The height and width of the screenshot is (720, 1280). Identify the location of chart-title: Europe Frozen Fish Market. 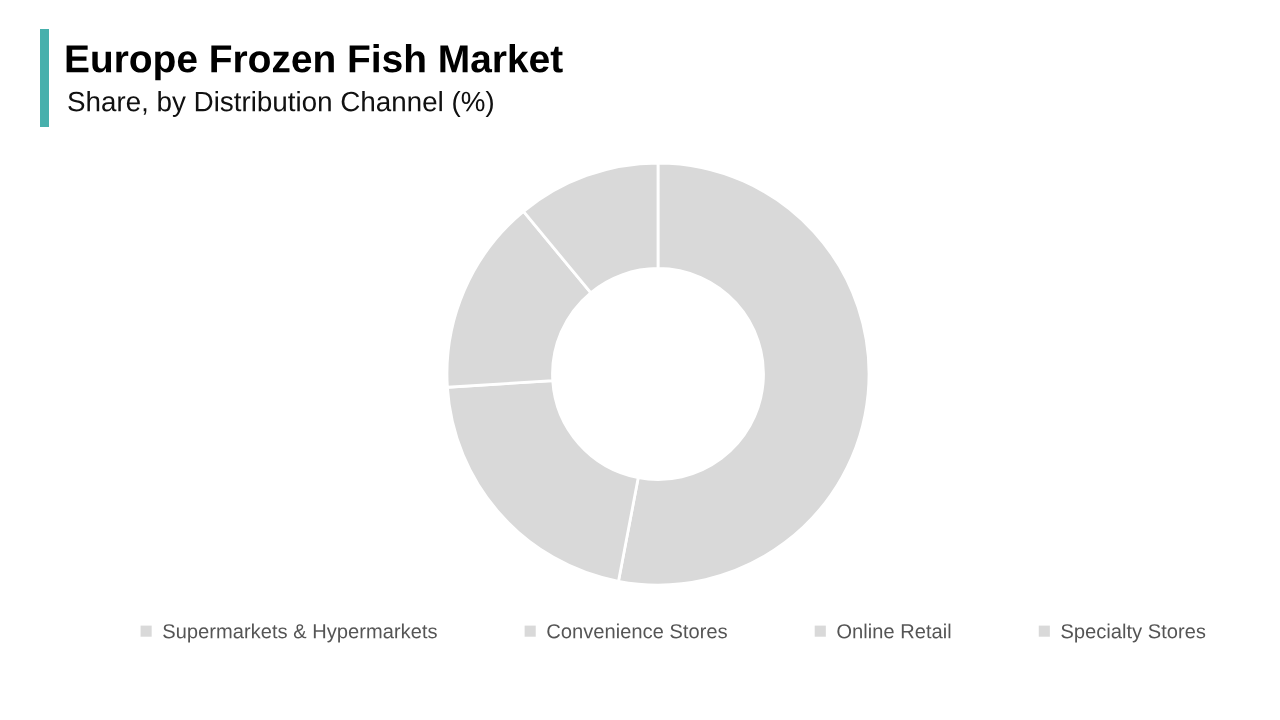
(314, 62).